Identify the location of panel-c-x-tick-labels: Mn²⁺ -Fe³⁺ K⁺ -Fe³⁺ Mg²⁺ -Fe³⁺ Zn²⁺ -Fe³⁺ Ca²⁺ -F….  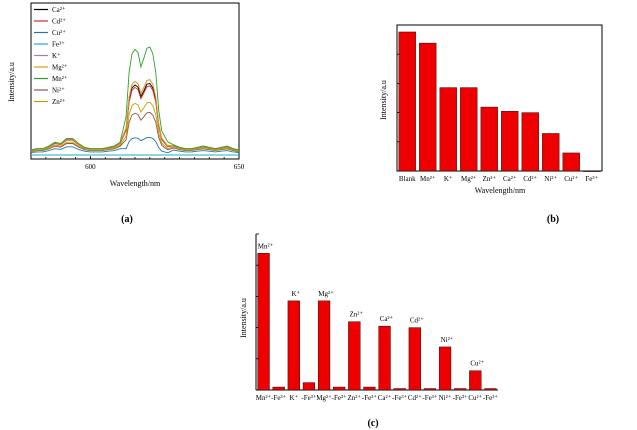
(377, 398).